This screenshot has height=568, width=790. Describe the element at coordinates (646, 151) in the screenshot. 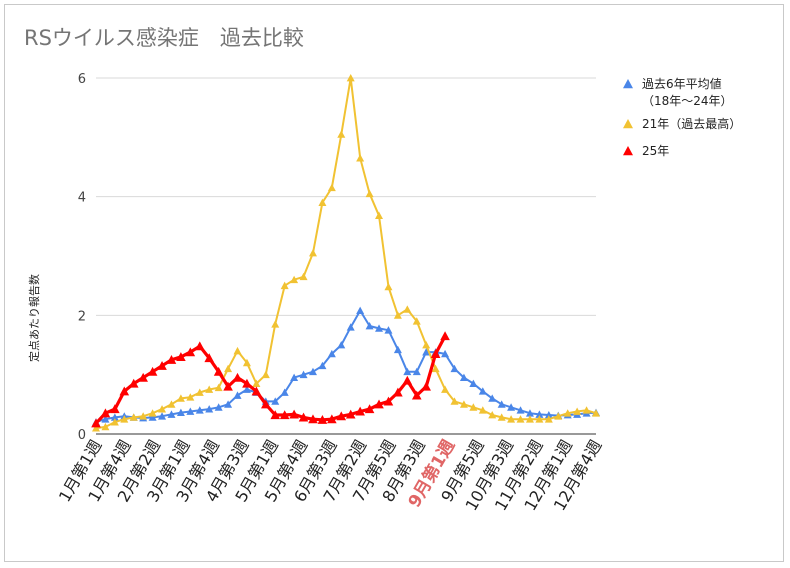

I see `legend-item-3: 25年` at that location.